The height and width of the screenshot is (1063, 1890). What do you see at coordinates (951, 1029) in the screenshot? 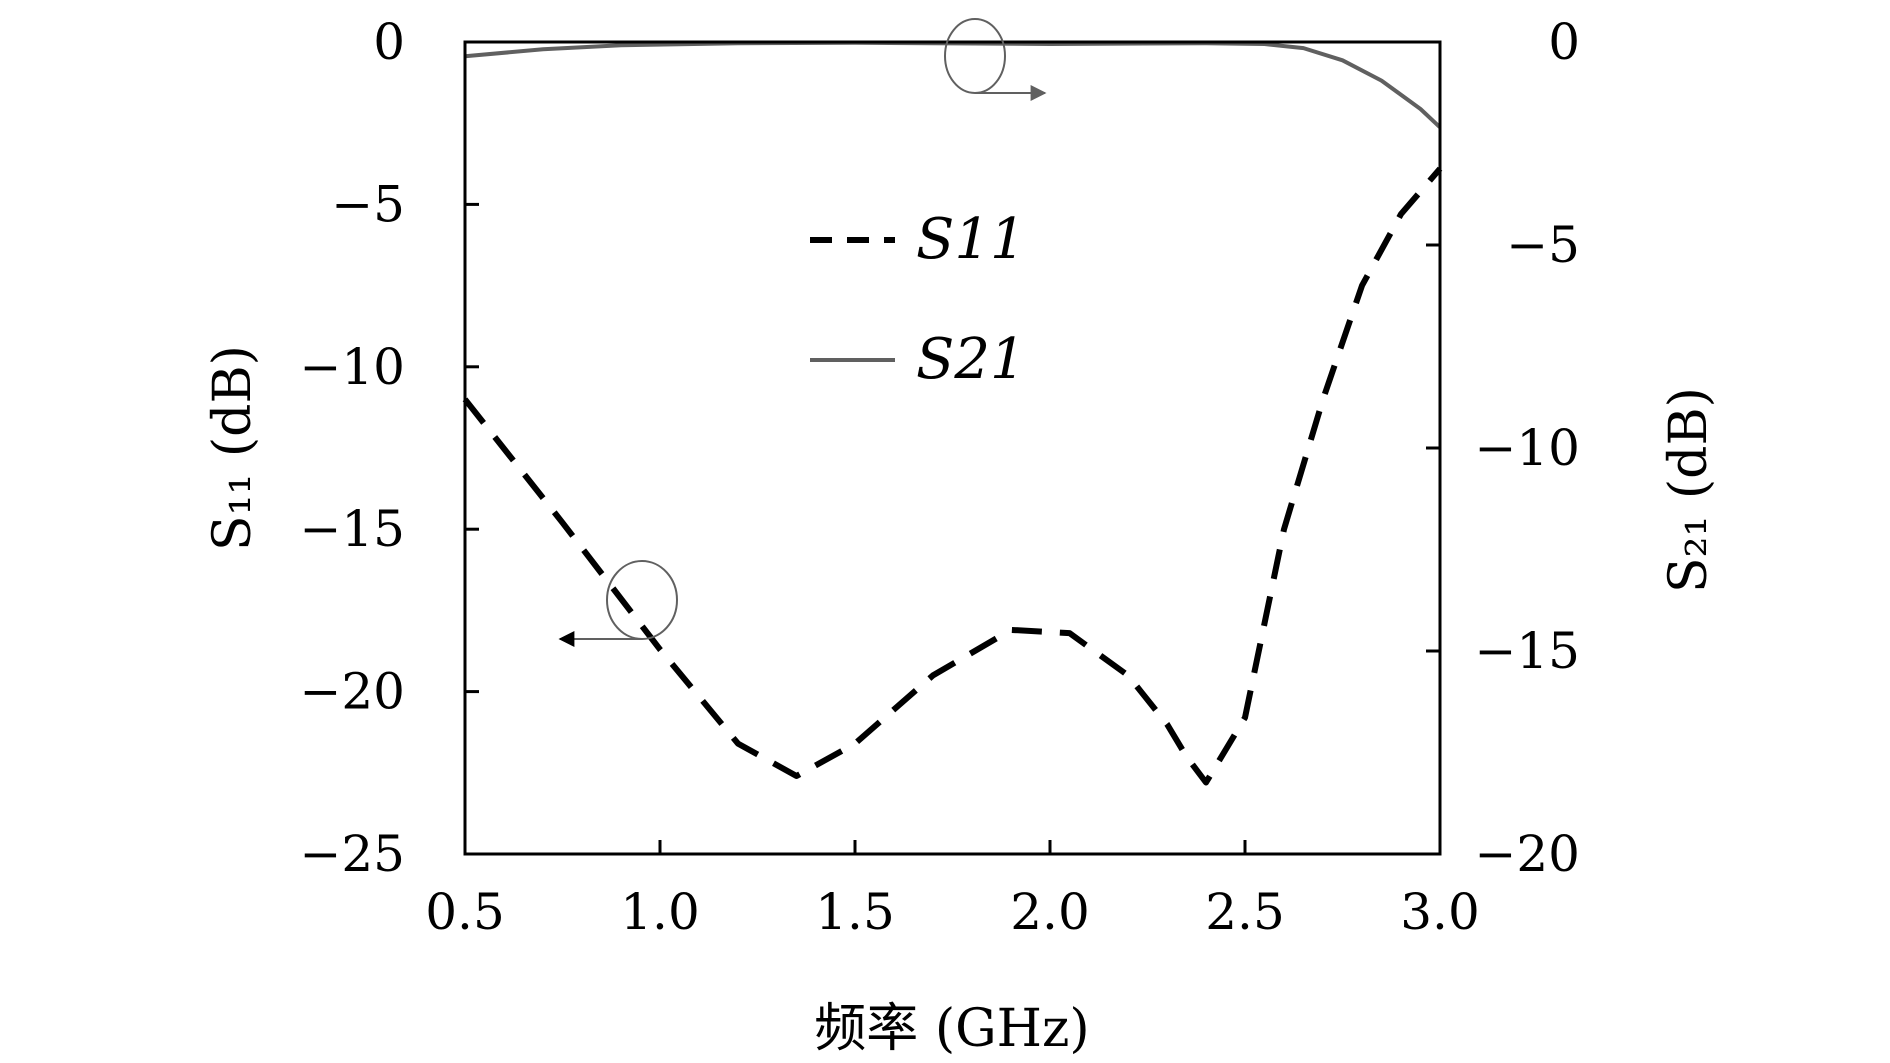
I see `x-axis-label: 频率 (GHz)` at bounding box center [951, 1029].